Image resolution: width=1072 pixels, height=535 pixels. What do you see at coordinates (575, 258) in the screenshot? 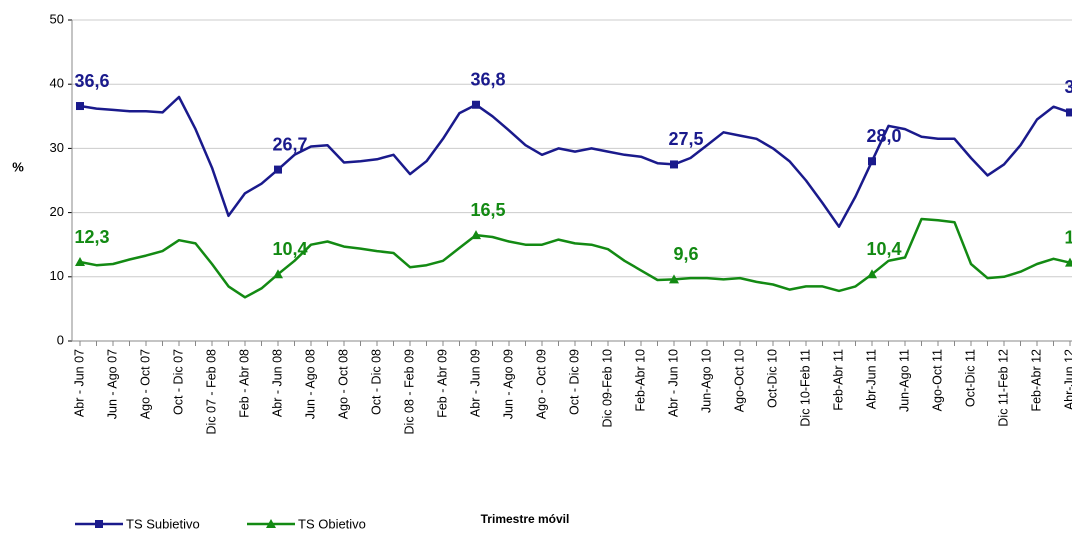
I see `series-line` at bounding box center [575, 258].